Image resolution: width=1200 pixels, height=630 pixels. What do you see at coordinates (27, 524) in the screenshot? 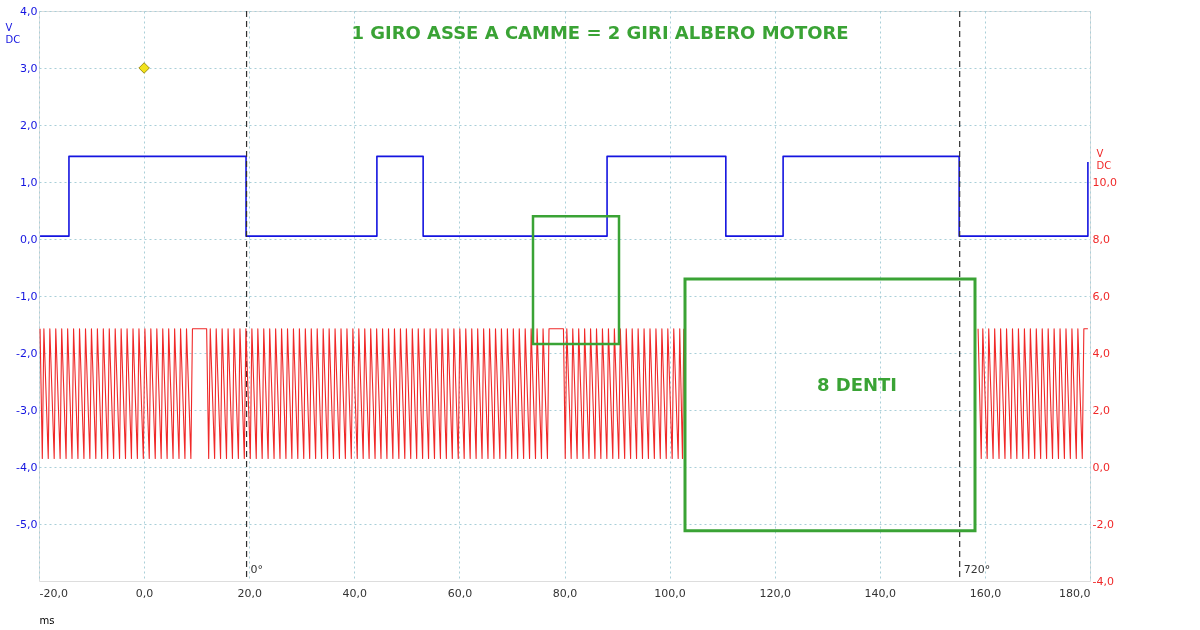
I see `y-tick-label: -5,0` at bounding box center [27, 524].